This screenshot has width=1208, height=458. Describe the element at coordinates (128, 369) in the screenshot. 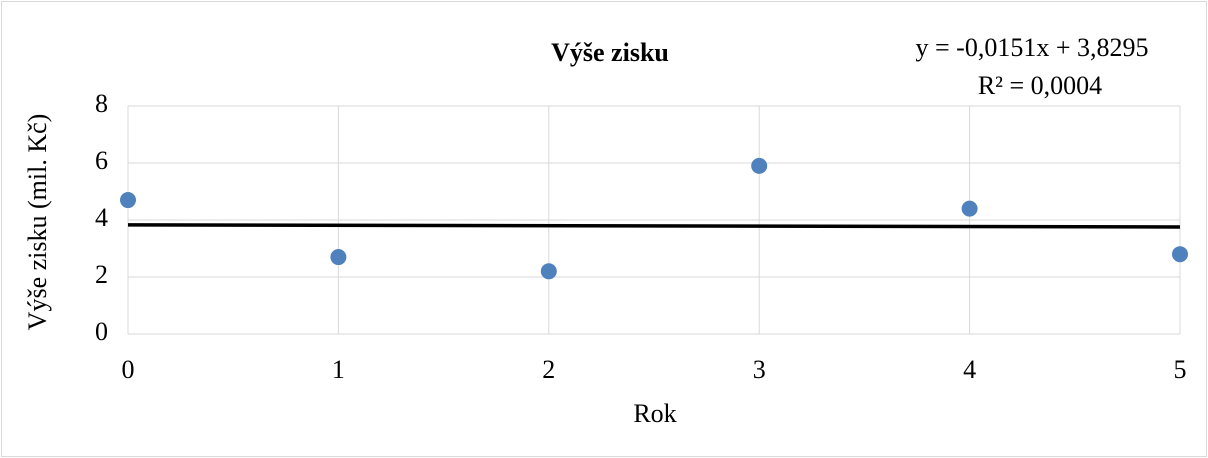

I see `x-tick-label: 0` at that location.